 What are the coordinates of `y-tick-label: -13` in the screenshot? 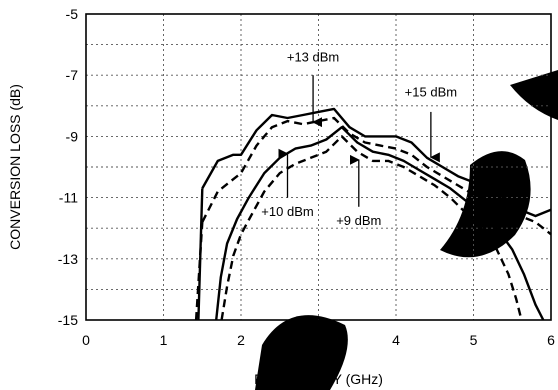 It's located at (68, 259).